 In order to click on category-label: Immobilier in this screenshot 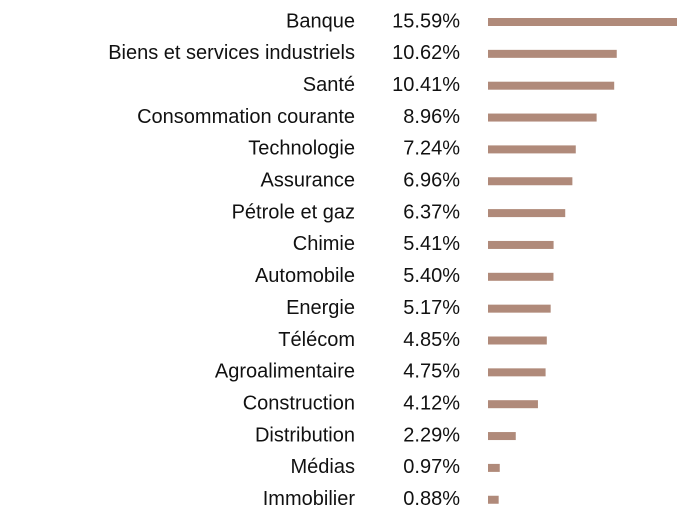, I will do `click(309, 499)`.